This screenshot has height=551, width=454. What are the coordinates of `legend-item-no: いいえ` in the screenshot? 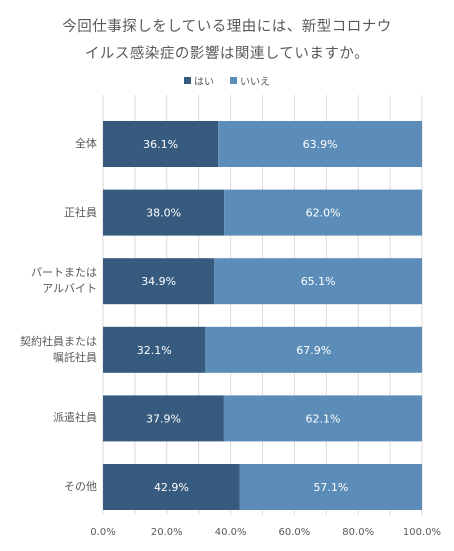 It's located at (250, 80).